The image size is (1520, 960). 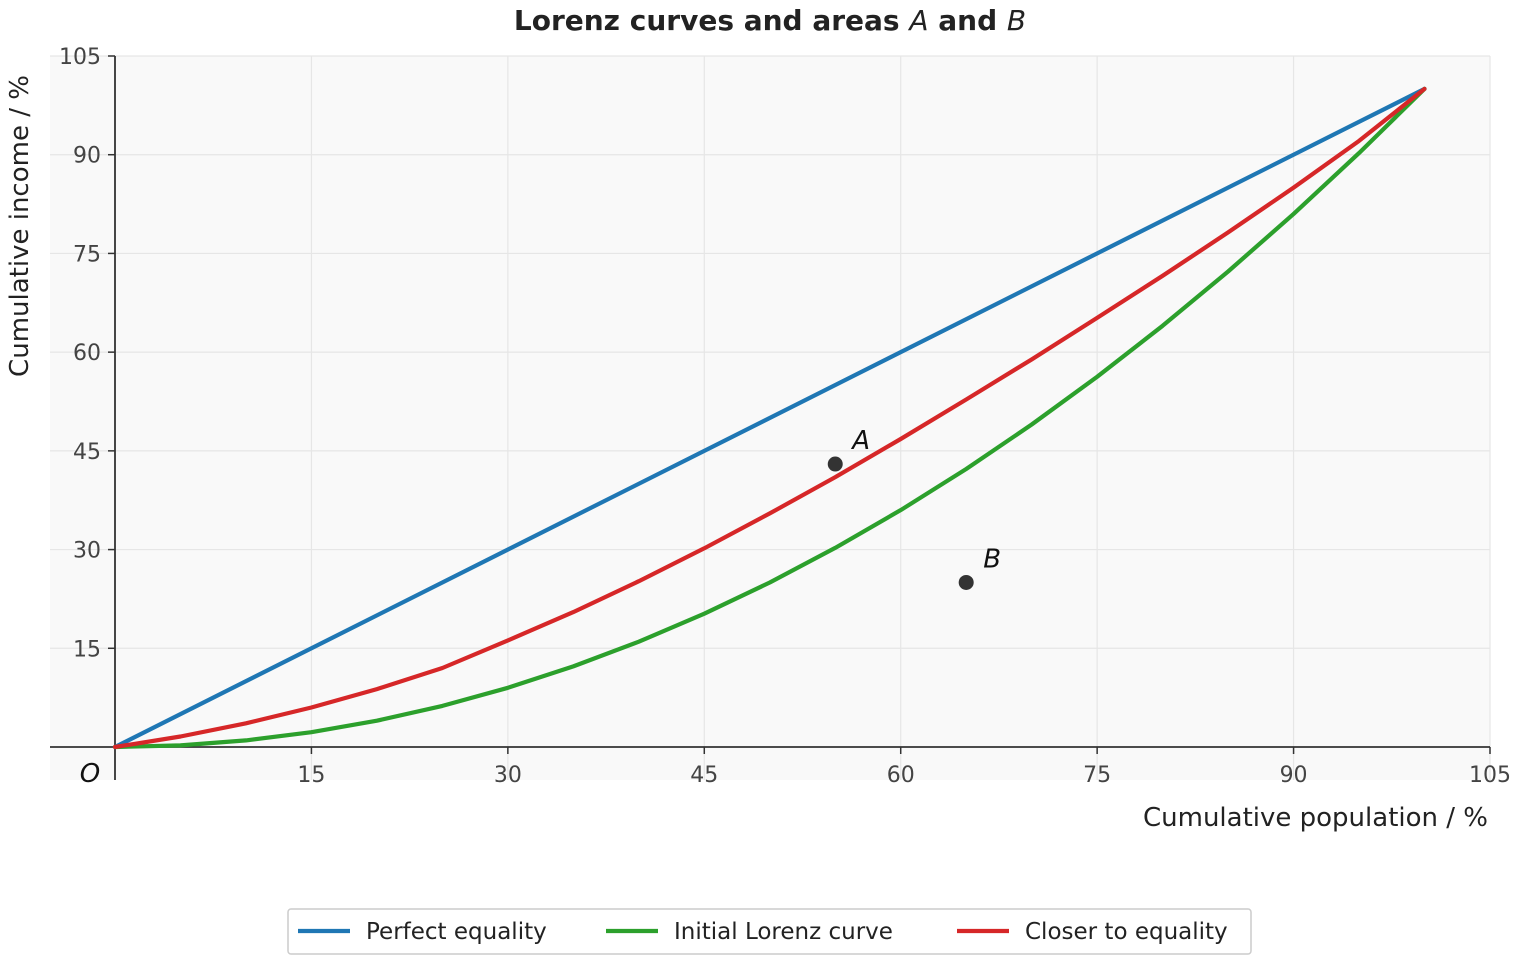 What do you see at coordinates (508, 775) in the screenshot?
I see `x-tick-label: 30` at bounding box center [508, 775].